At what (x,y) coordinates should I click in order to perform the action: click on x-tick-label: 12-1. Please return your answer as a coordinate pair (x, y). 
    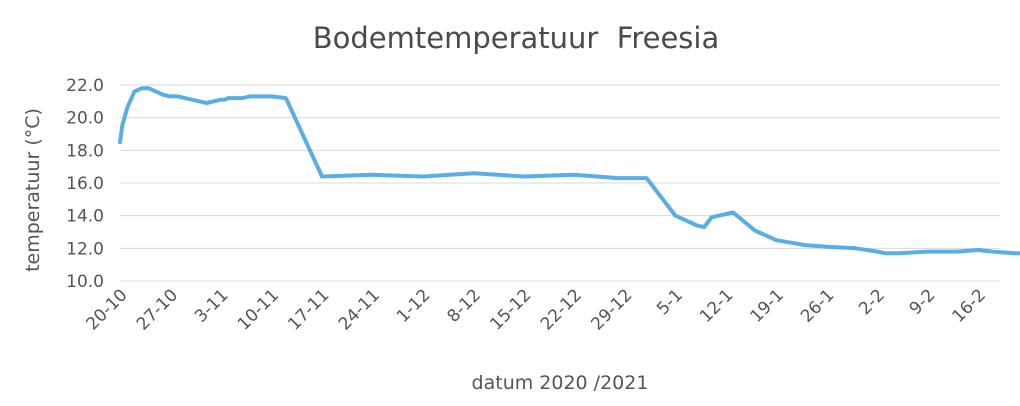
    Looking at the image, I should click on (716, 305).